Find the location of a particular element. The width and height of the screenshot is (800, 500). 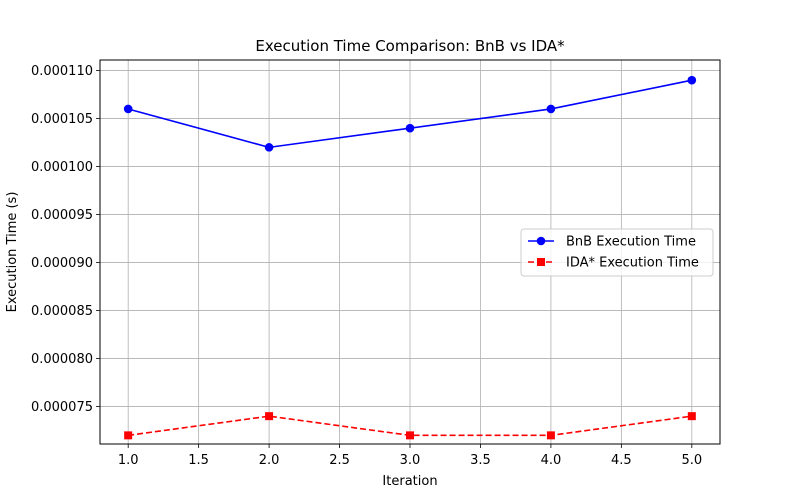

legend-item: IDA* Execution Time is located at coordinates (613, 263).